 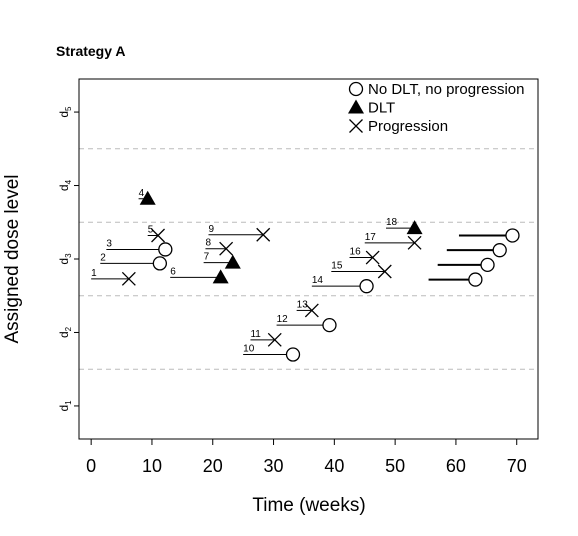 I want to click on patient-label-10: 10, so click(x=249, y=349).